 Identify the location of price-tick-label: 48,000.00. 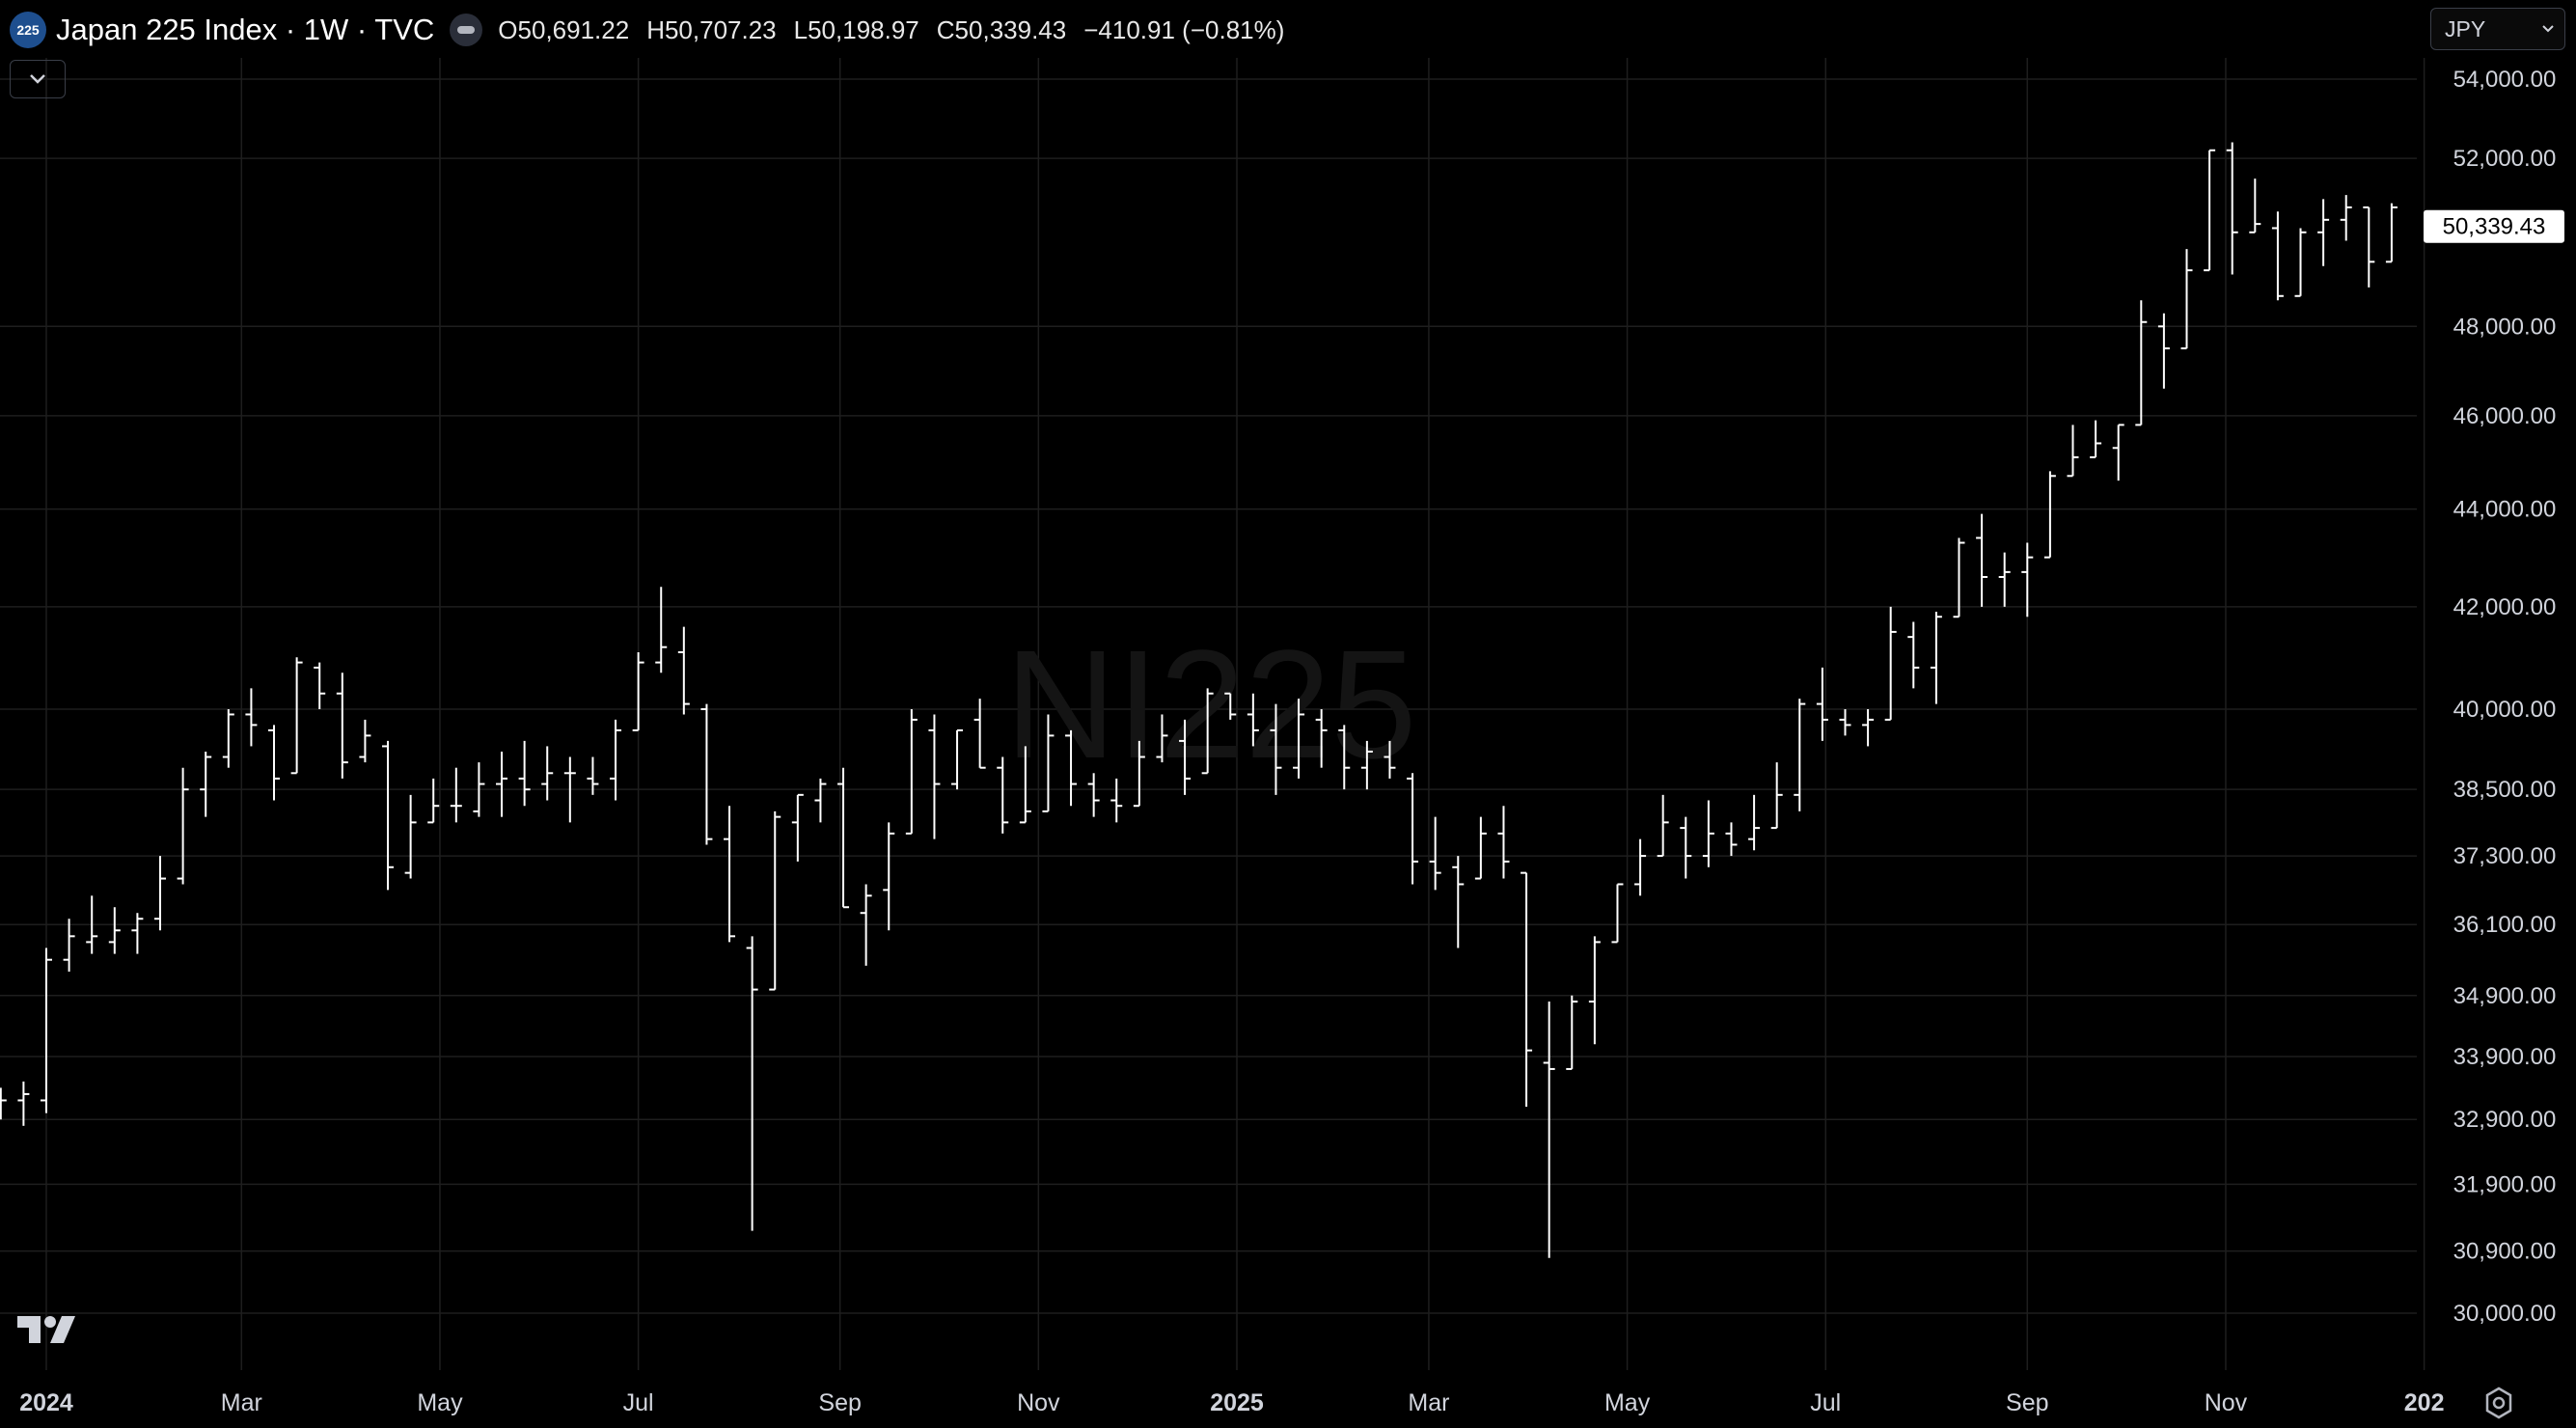
(2505, 327).